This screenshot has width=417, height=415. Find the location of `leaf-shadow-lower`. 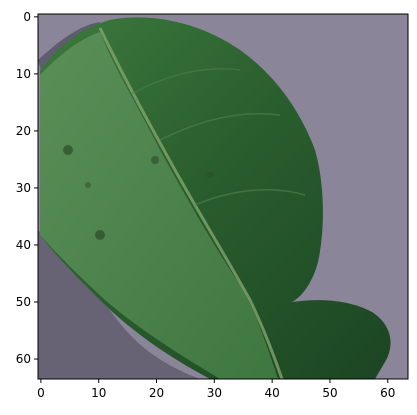

leaf-shadow-lower is located at coordinates (119, 304).